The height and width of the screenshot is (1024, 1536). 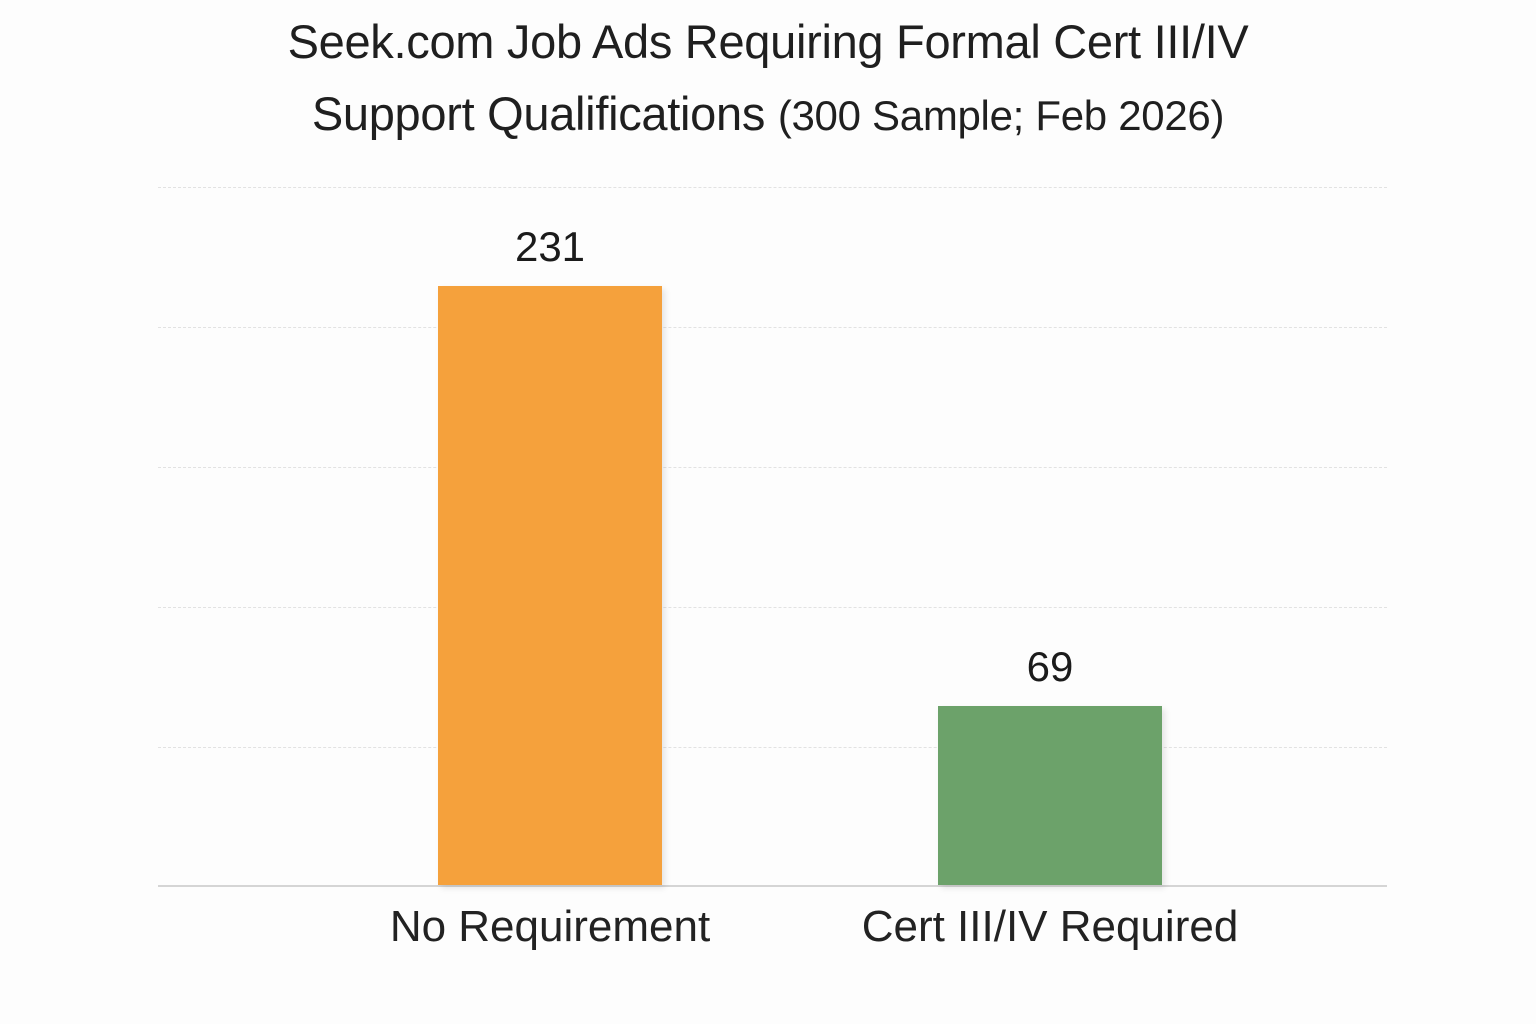 I want to click on bar-cert-required, so click(x=1050, y=795).